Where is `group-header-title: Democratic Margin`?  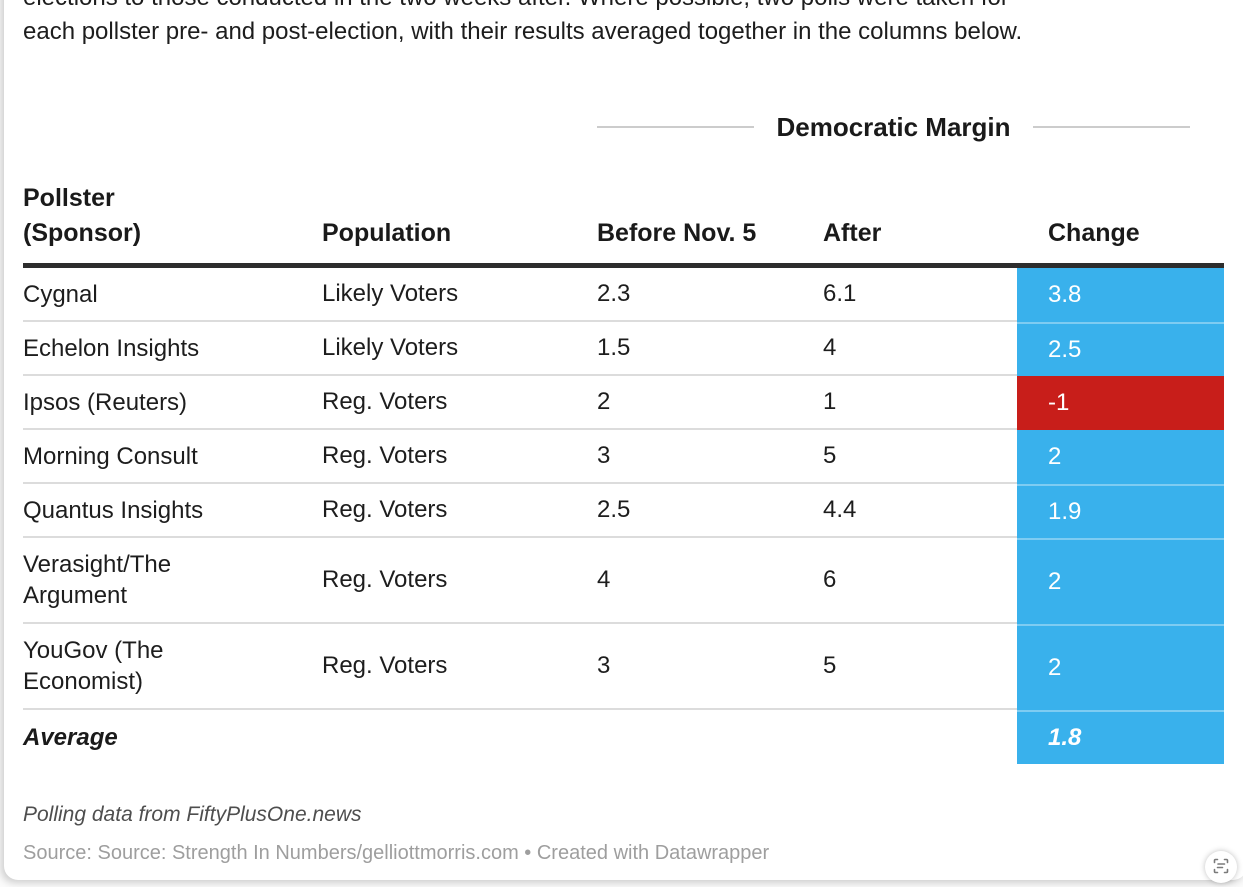
group-header-title: Democratic Margin is located at coordinates (893, 126).